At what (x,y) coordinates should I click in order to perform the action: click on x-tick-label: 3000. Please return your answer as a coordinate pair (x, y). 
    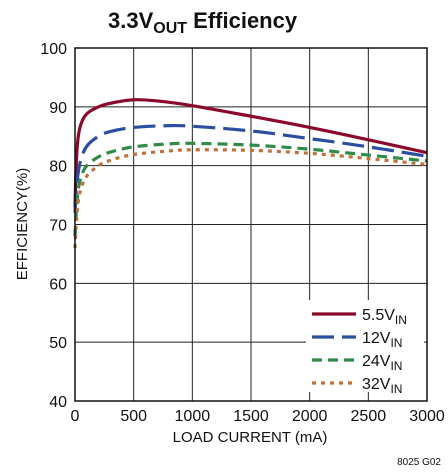
    Looking at the image, I should click on (427, 416).